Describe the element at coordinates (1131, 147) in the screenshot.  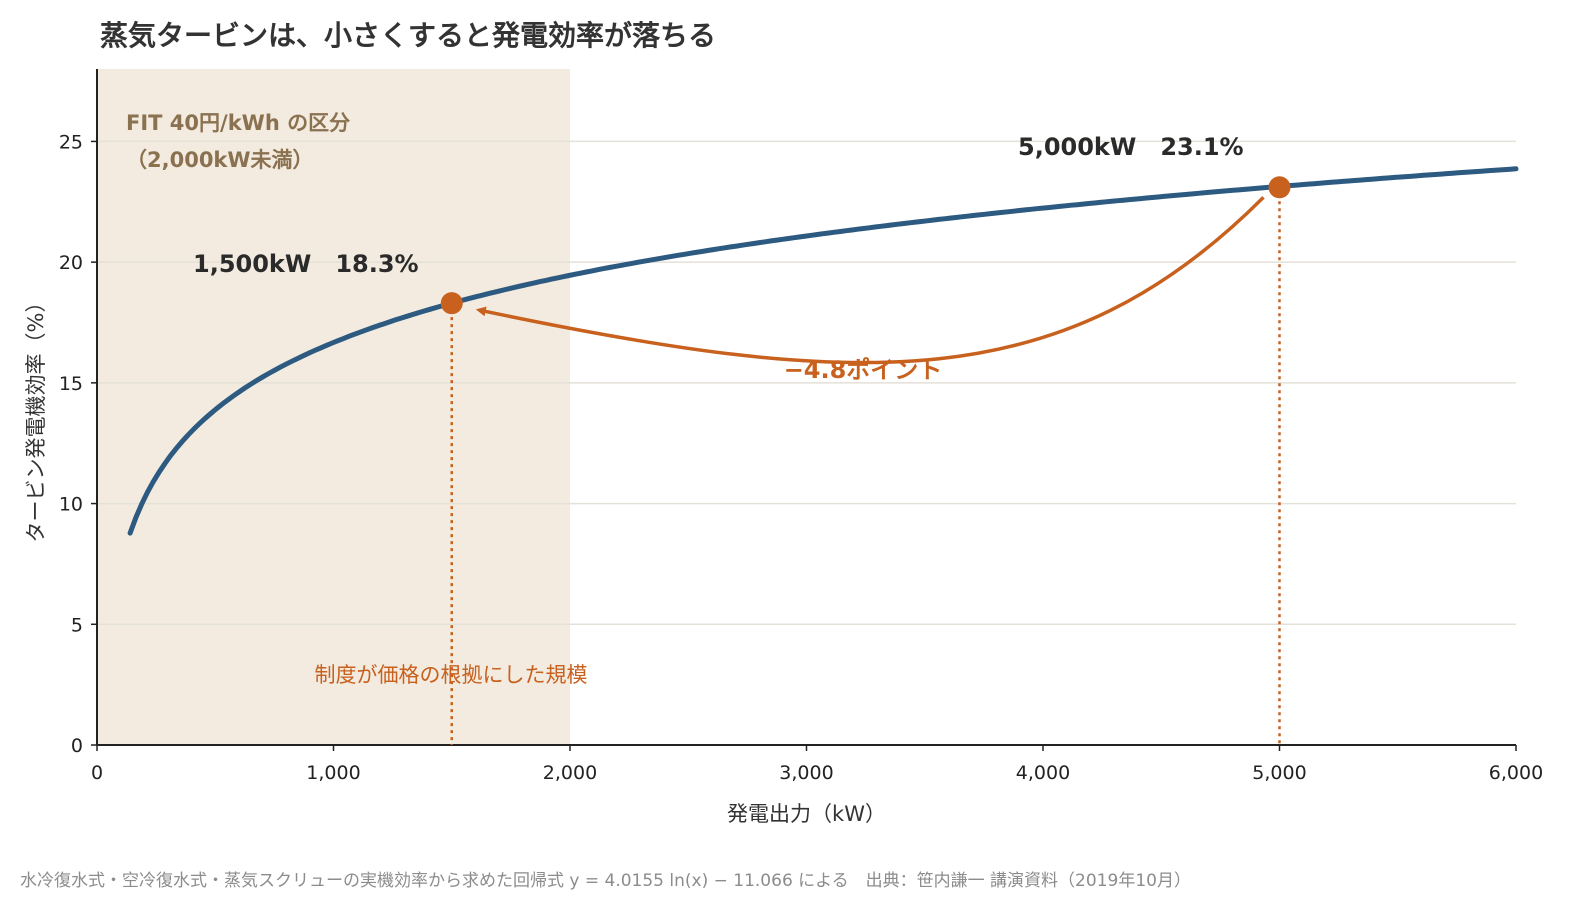
I see `point-label-5000: 5,000kW 23.1%` at that location.